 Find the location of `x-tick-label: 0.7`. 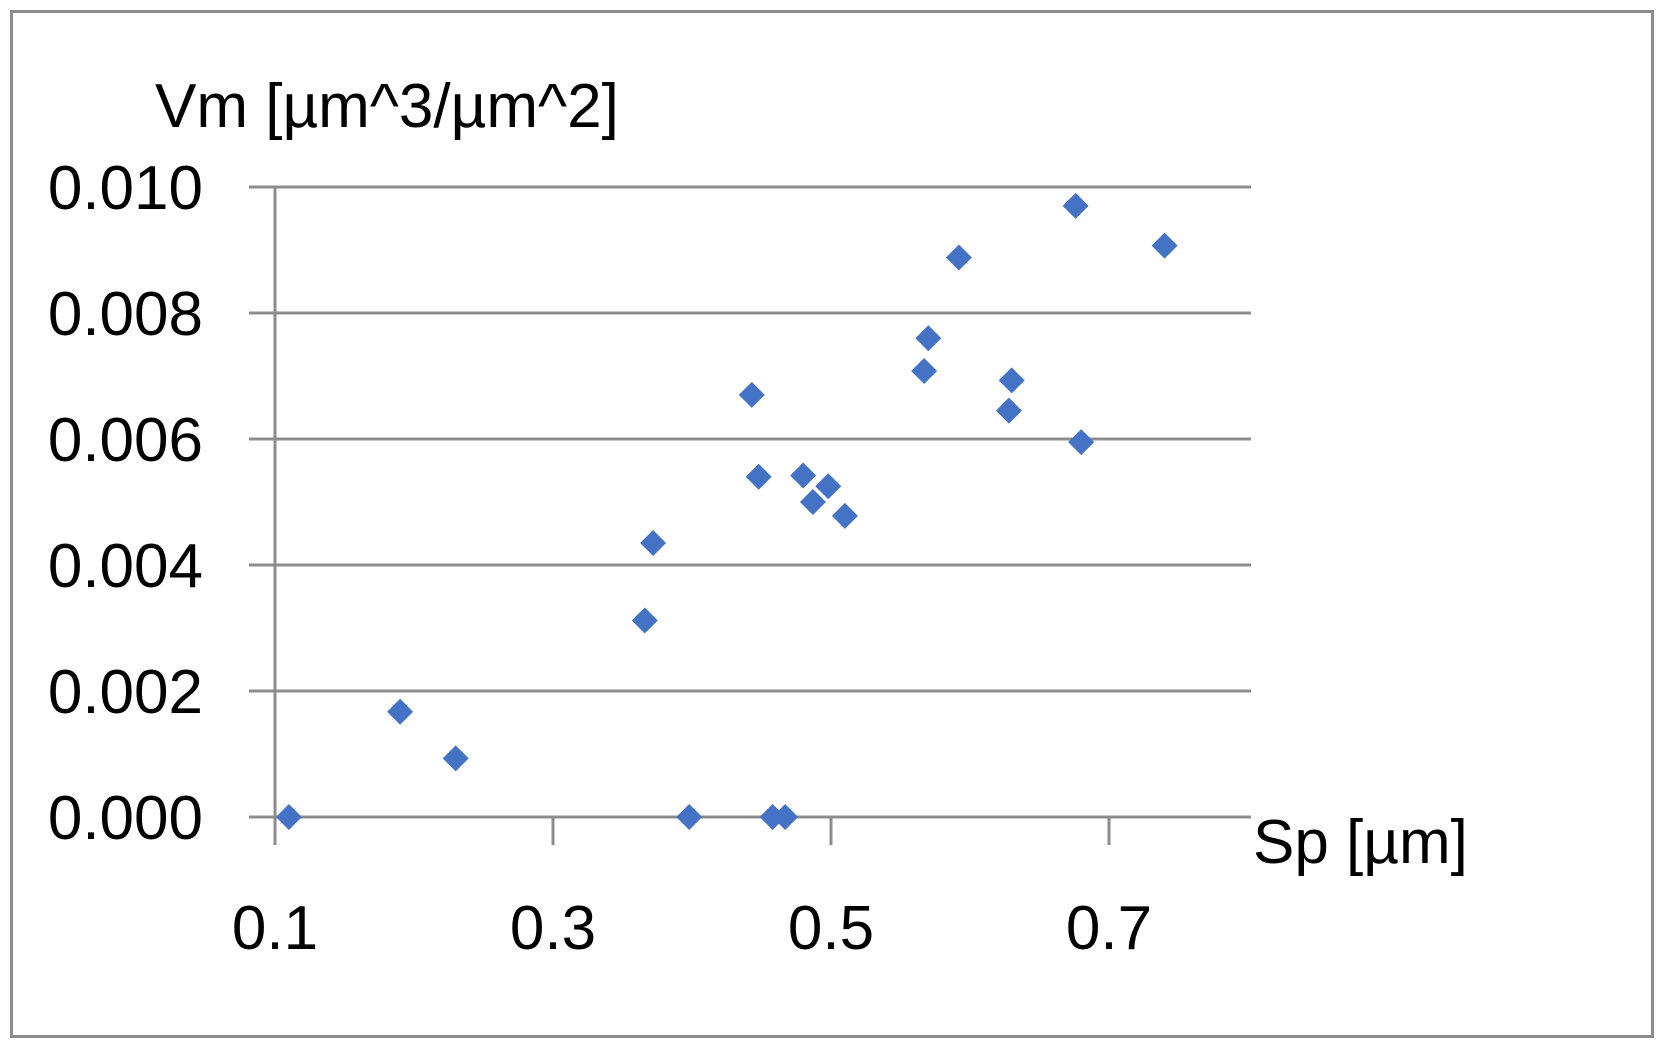

x-tick-label: 0.7 is located at coordinates (1109, 928).